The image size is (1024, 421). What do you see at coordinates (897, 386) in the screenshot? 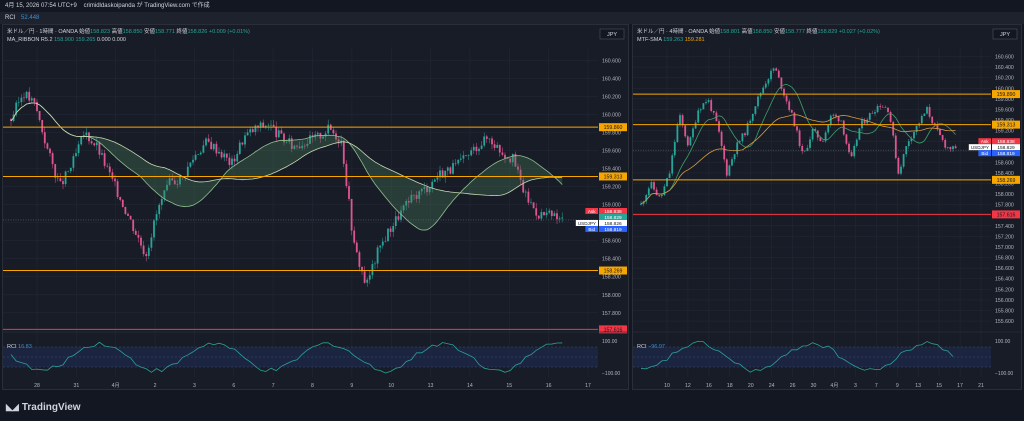
I see `right-x-tick: 9` at bounding box center [897, 386].